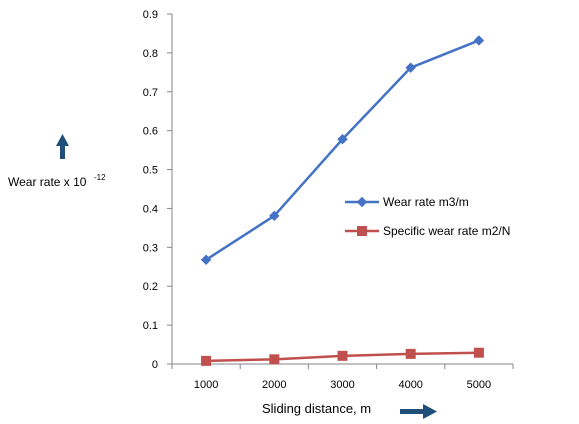 The image size is (579, 424). I want to click on x-tick-label: 3000, so click(342, 385).